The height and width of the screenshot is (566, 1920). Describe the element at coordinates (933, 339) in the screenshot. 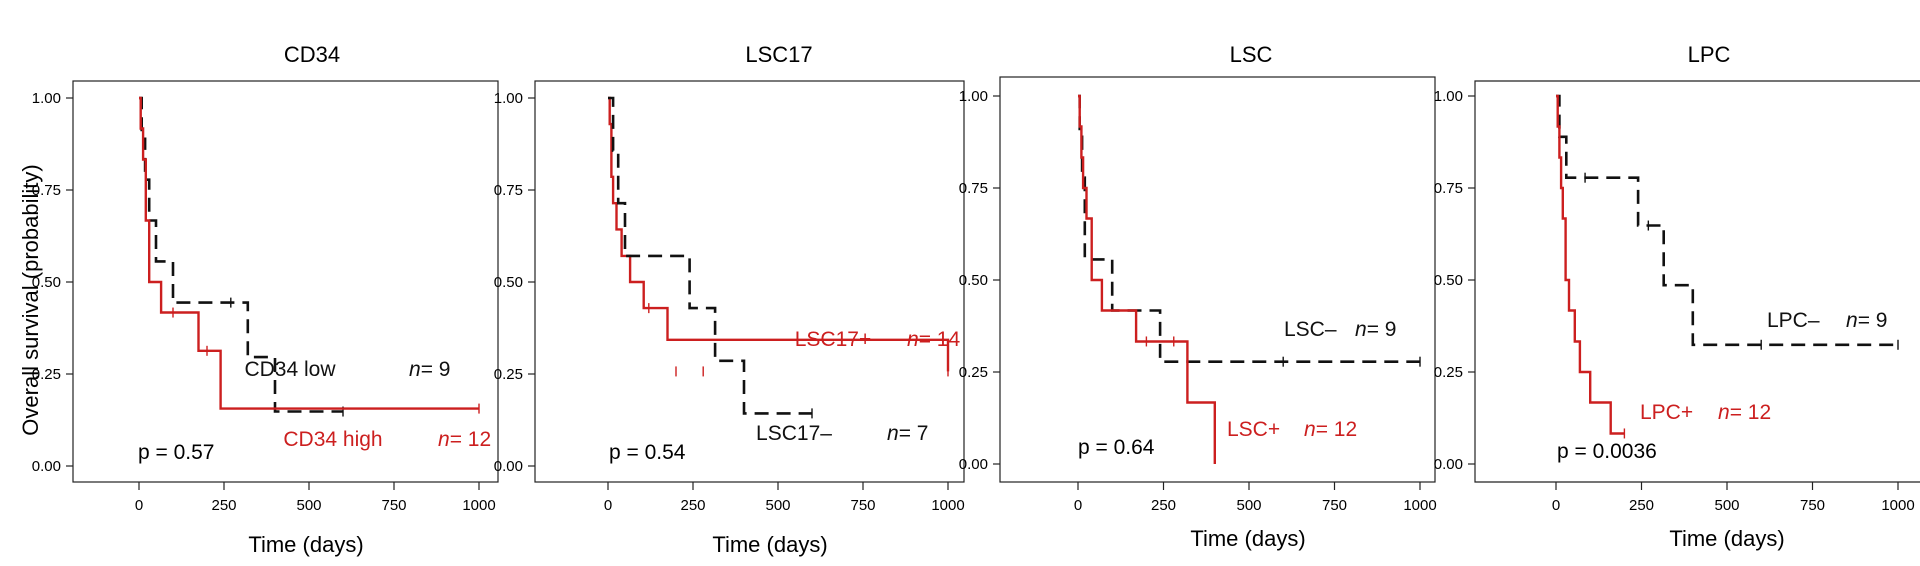

I see `legend-count: n= 14` at that location.